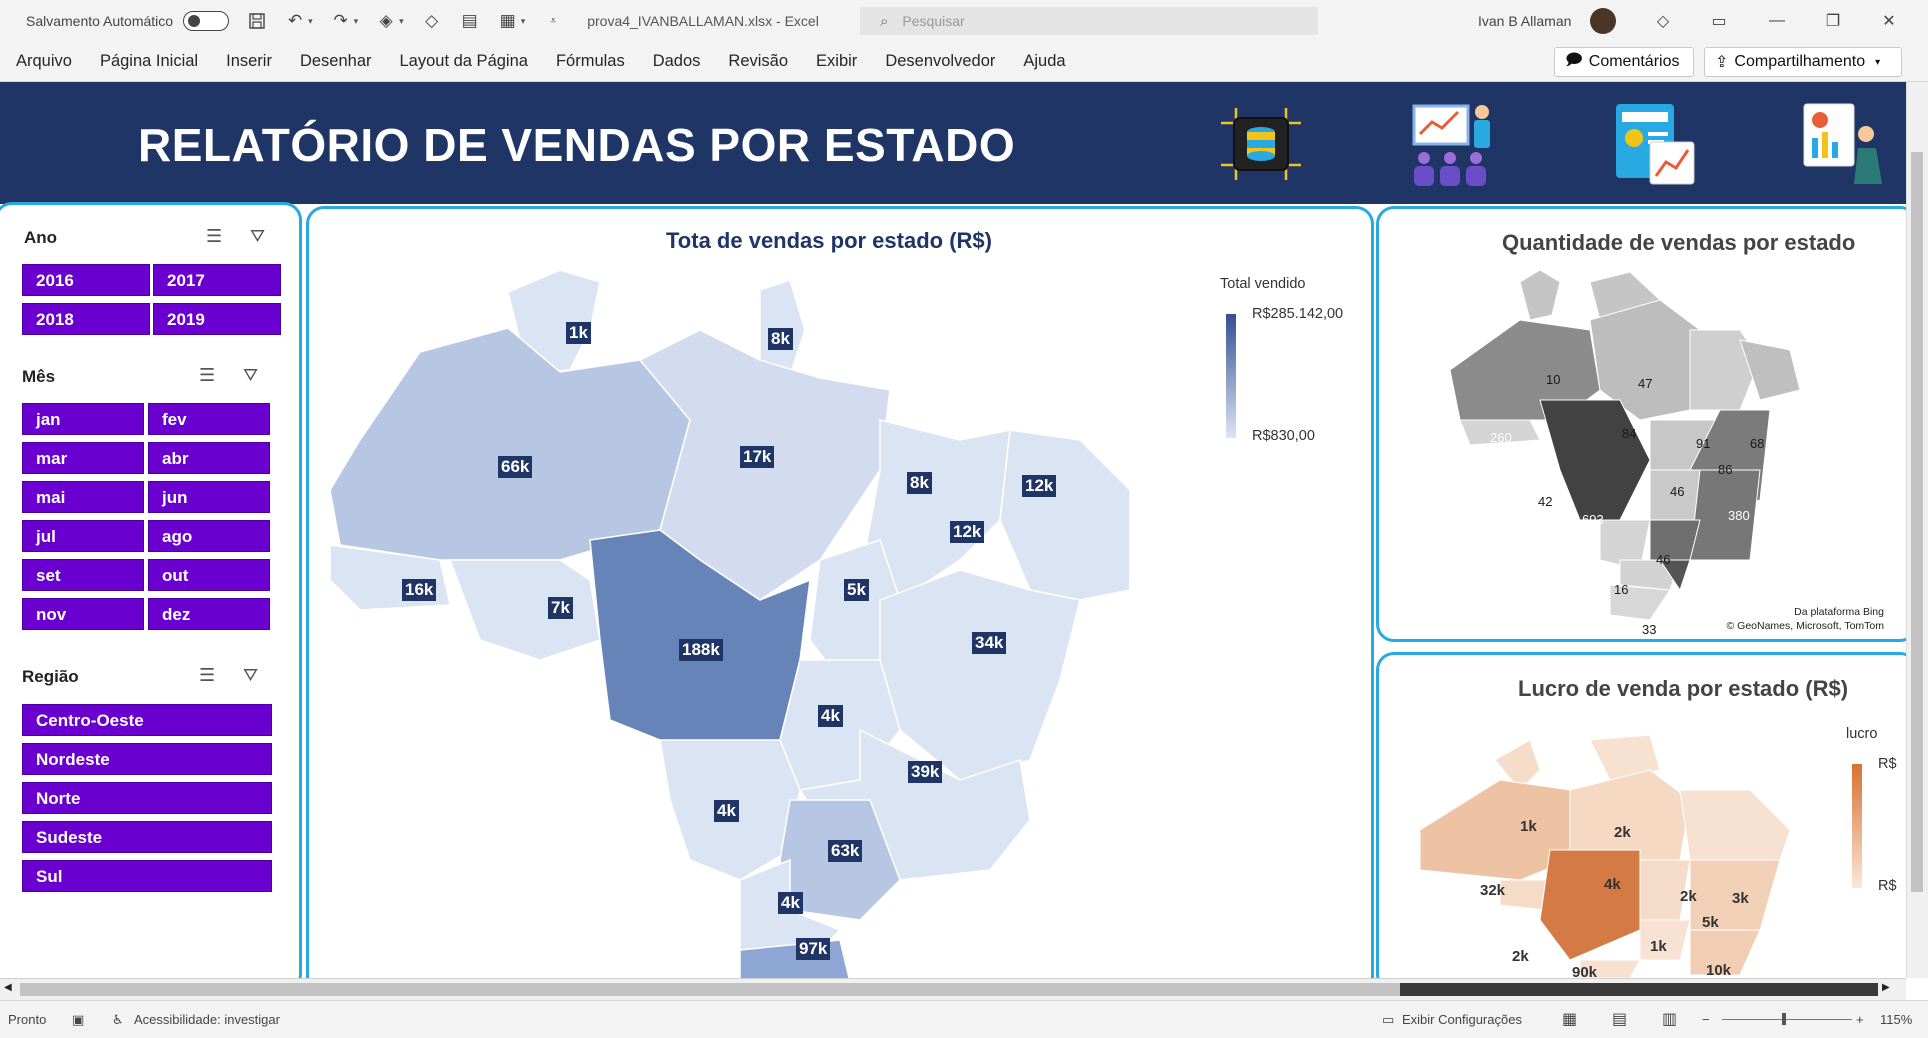 The image size is (1928, 1038). Describe the element at coordinates (8, 987) in the screenshot. I see `scroll-left-icon: ◀` at that location.